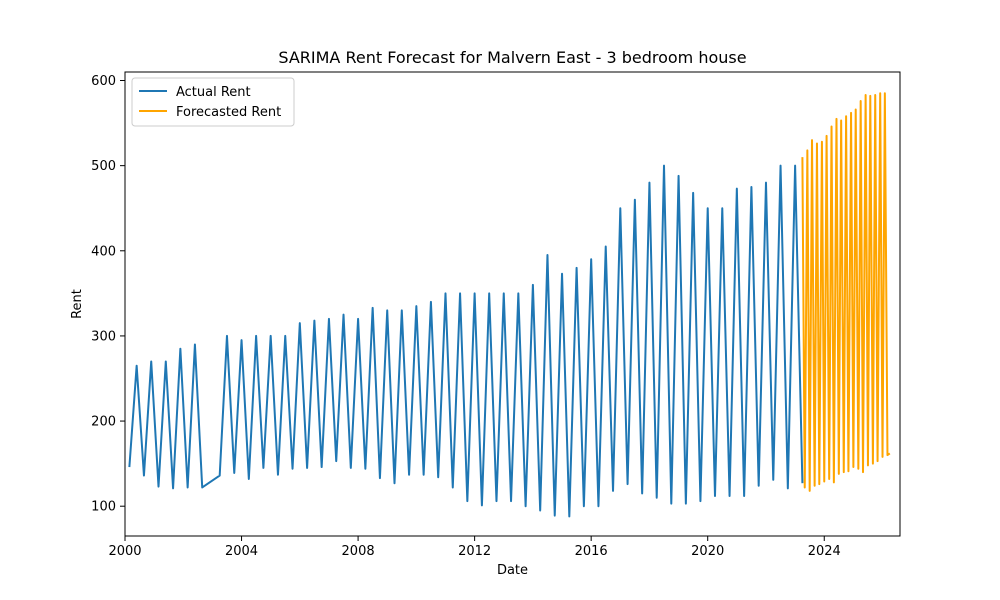  What do you see at coordinates (103, 166) in the screenshot?
I see `y-tick-label: 500` at bounding box center [103, 166].